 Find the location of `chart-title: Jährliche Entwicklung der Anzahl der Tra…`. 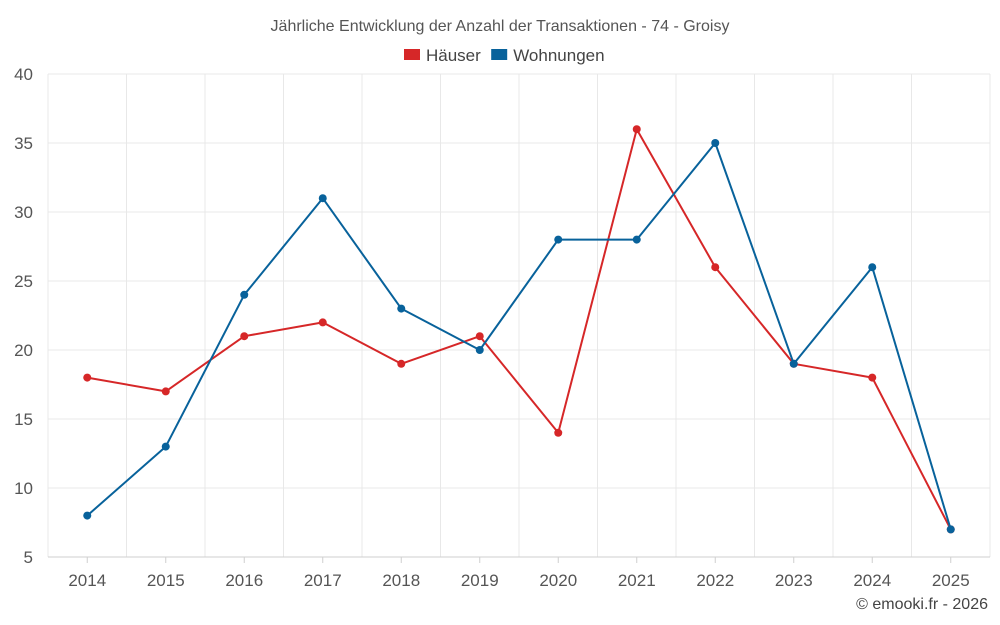

chart-title: Jährliche Entwicklung der Anzahl der Tra… is located at coordinates (500, 26).